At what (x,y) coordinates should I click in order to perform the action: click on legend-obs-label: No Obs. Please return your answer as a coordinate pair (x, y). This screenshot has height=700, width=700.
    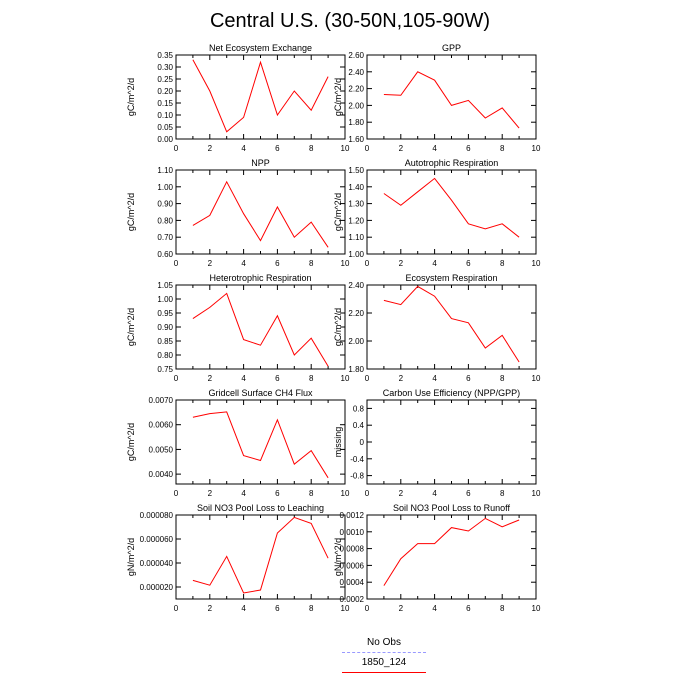
    Looking at the image, I should click on (384, 642).